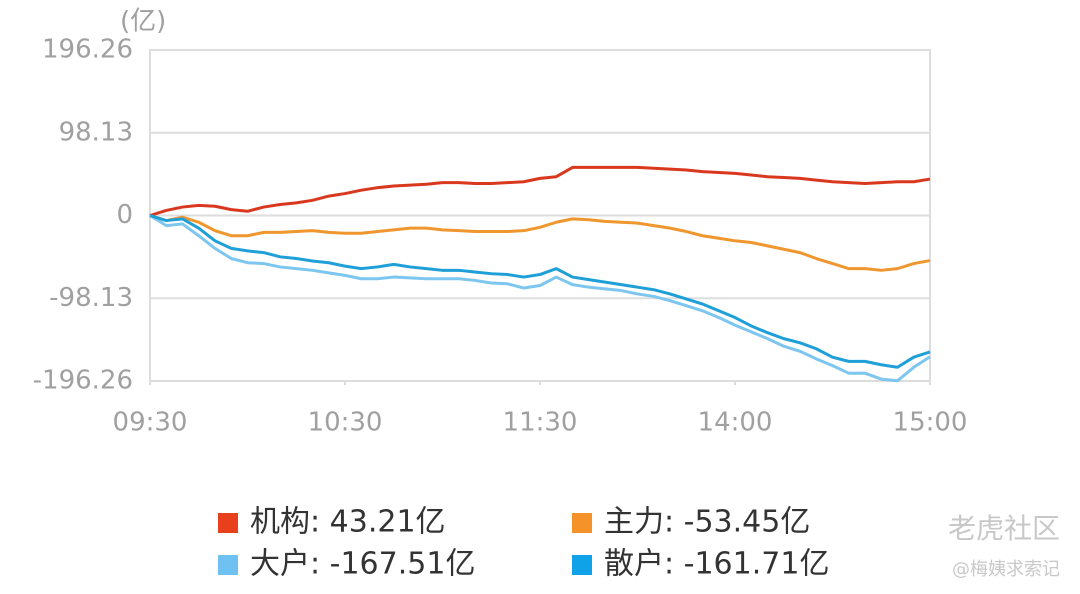 The image size is (1080, 594). Describe the element at coordinates (124, 215) in the screenshot. I see `y-tick-label: 0` at that location.